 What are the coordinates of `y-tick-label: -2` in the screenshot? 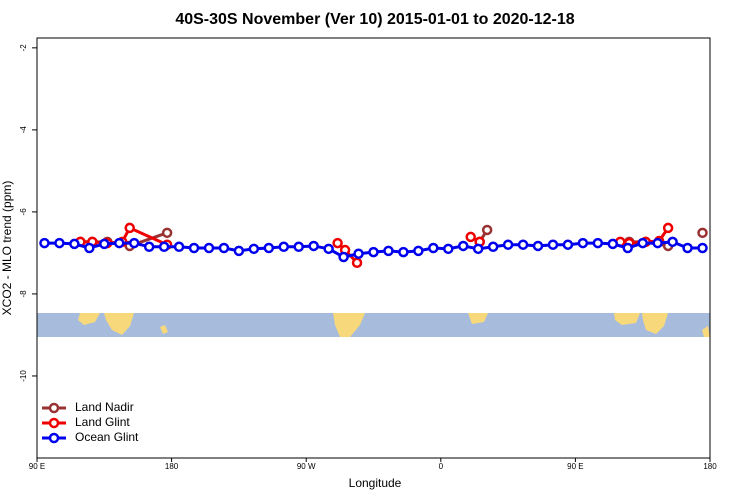 It's located at (23, 48).